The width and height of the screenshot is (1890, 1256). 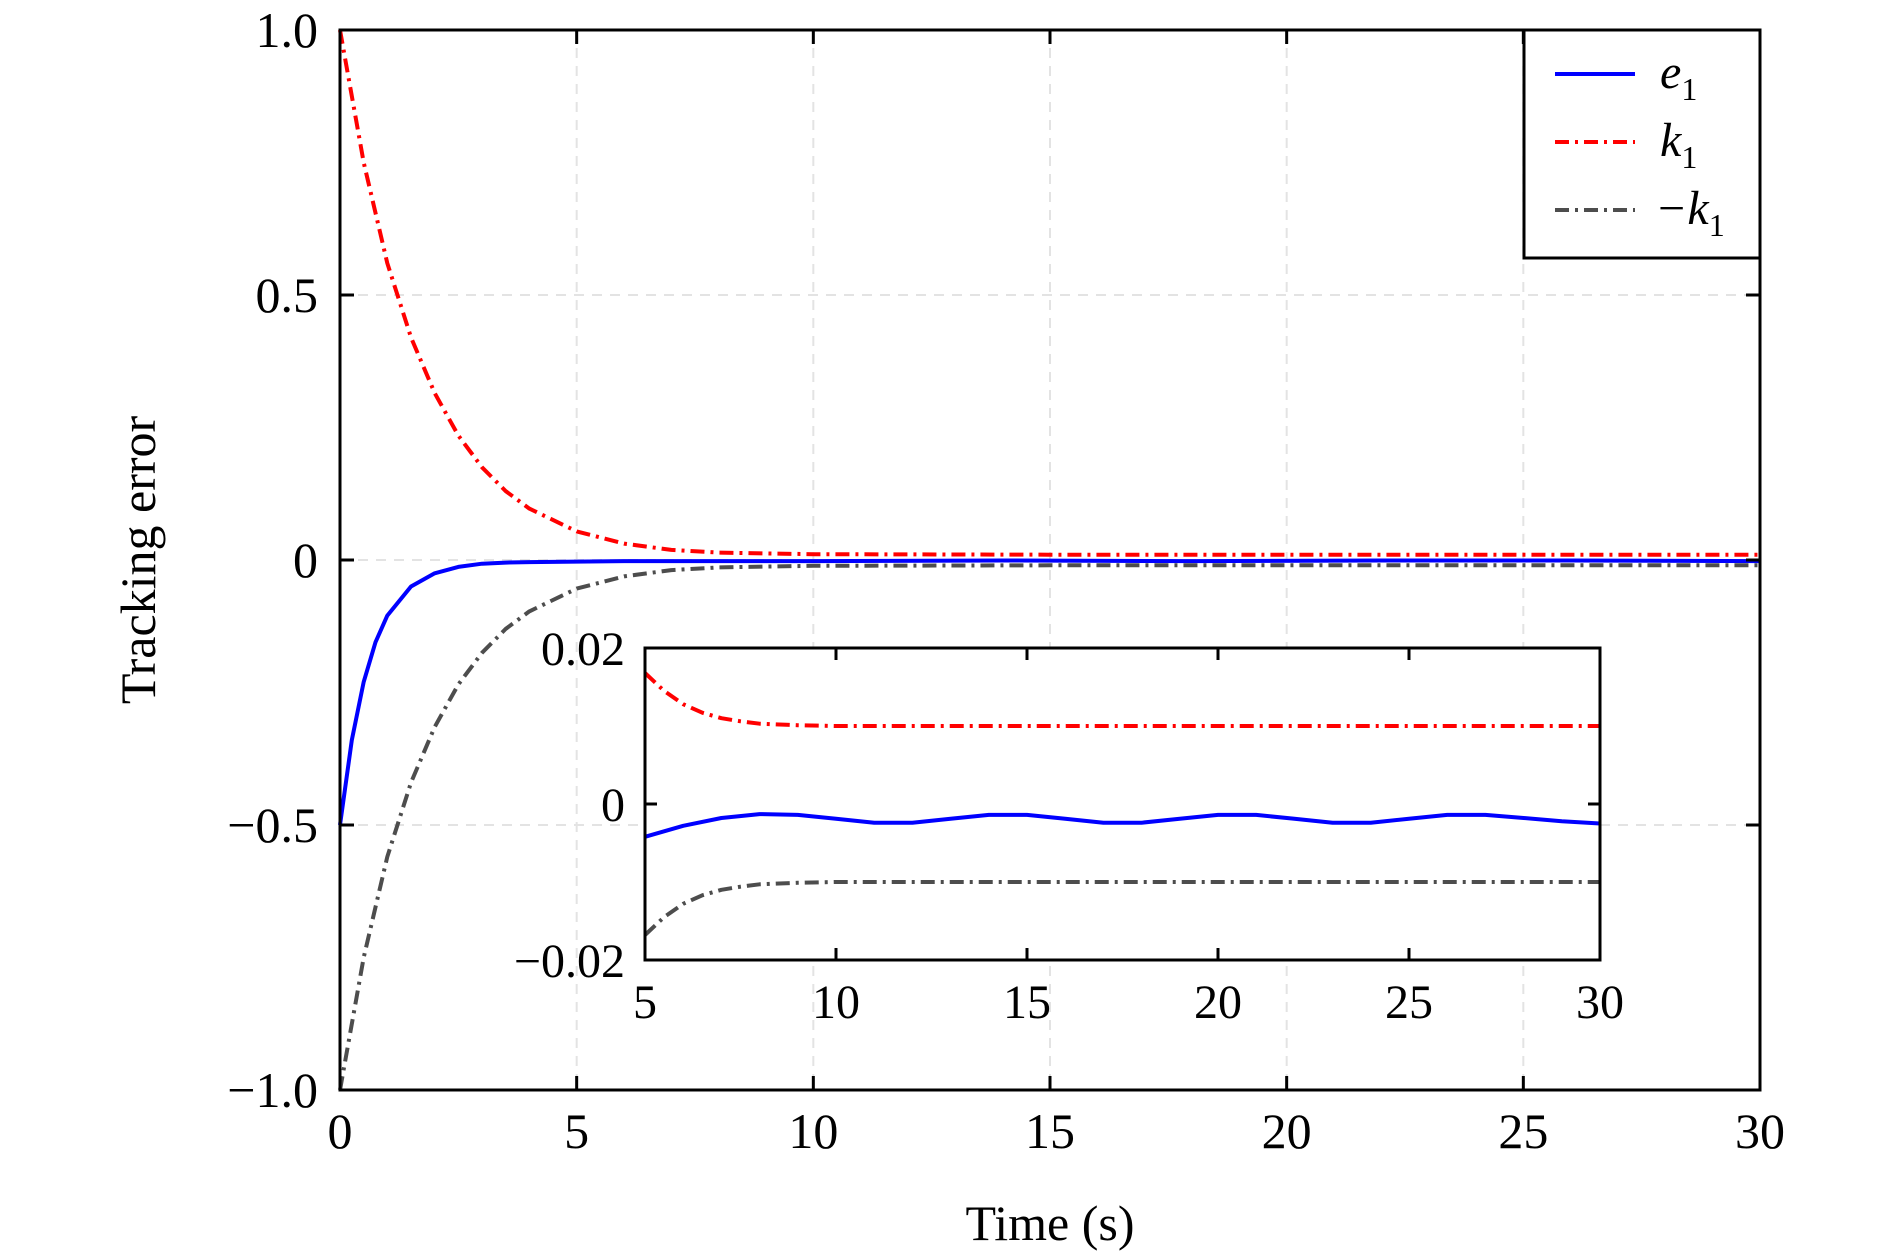 I want to click on main-x-tick-label-0: 0, so click(x=340, y=1131).